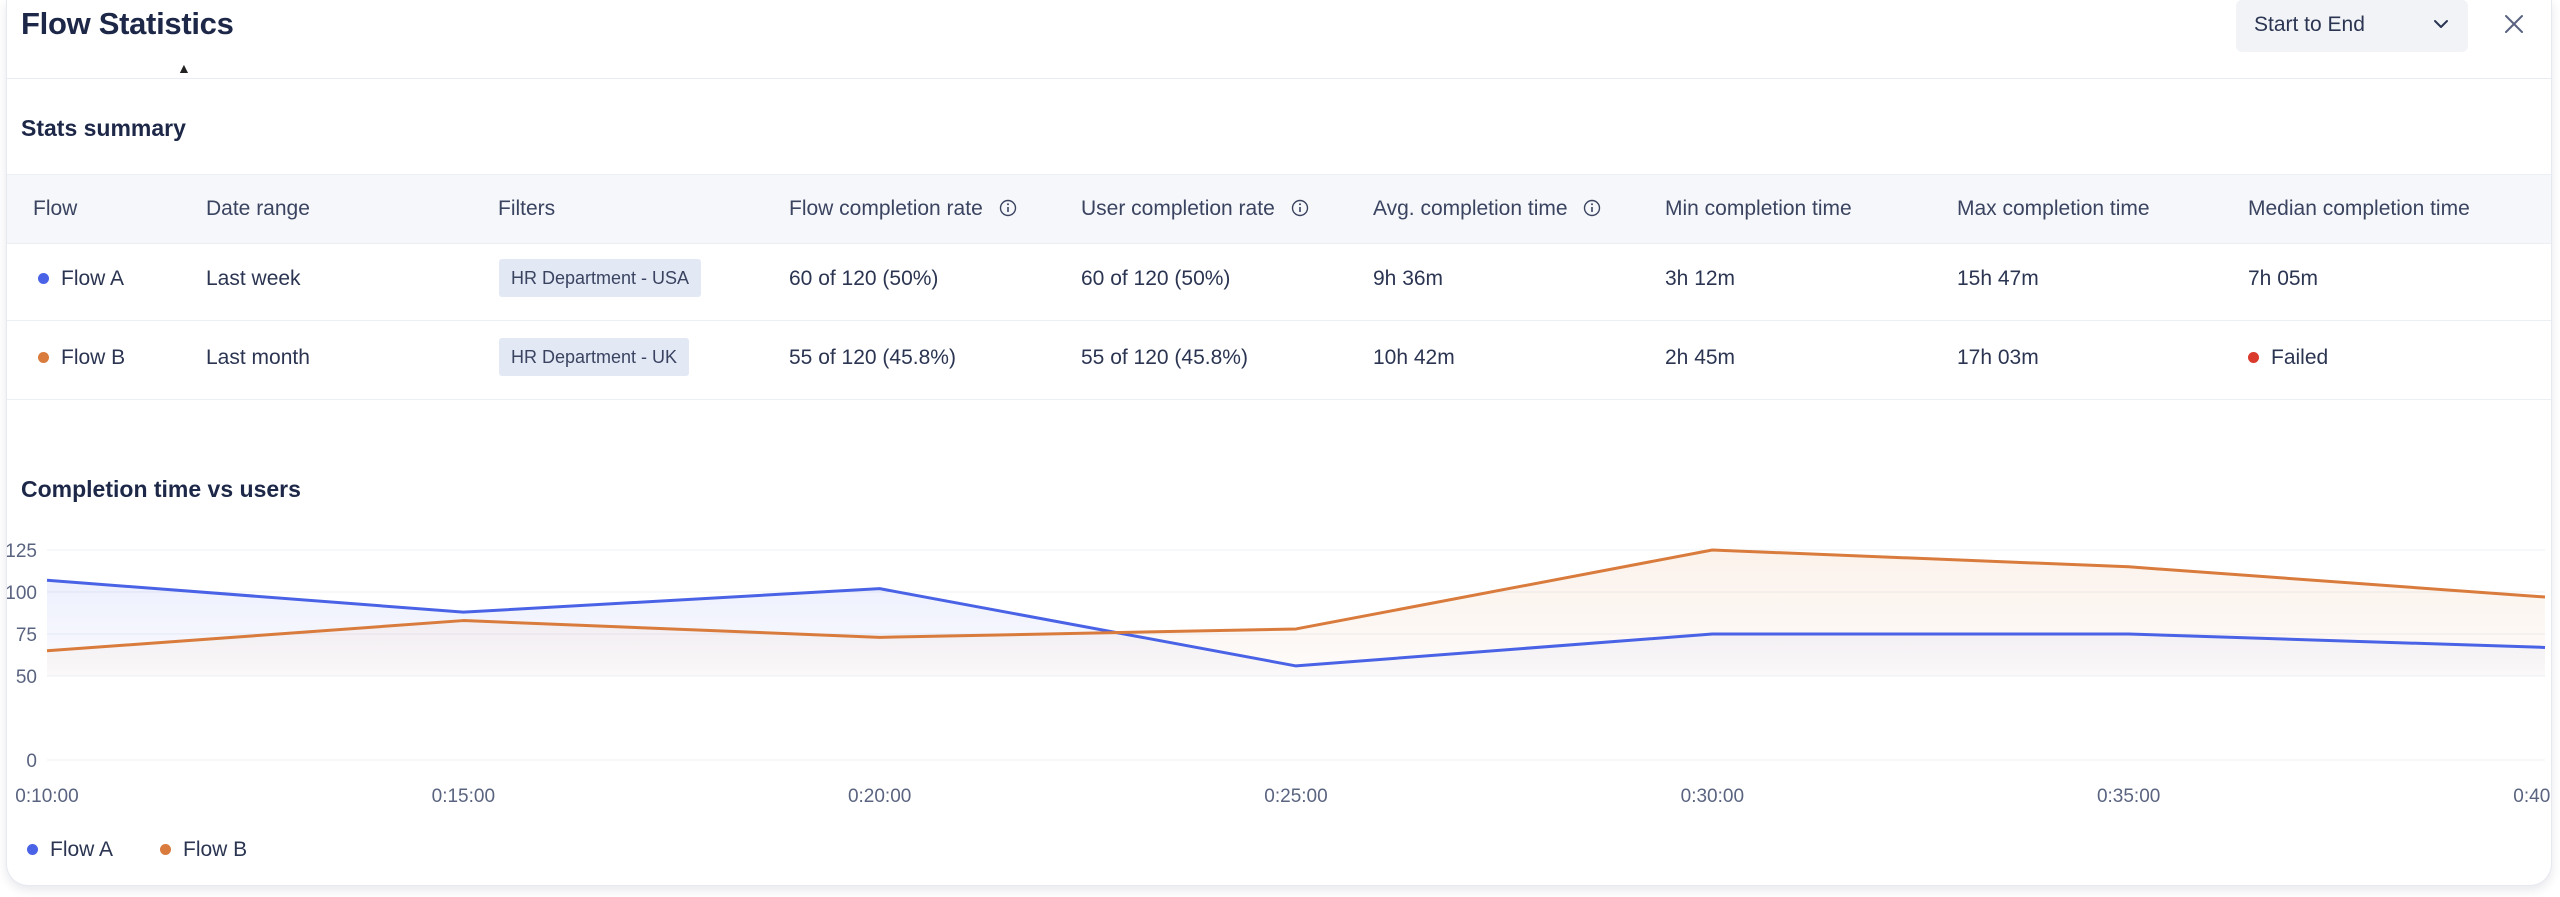 The image size is (2560, 897). What do you see at coordinates (527, 208) in the screenshot?
I see `column-header-filters: Filters` at bounding box center [527, 208].